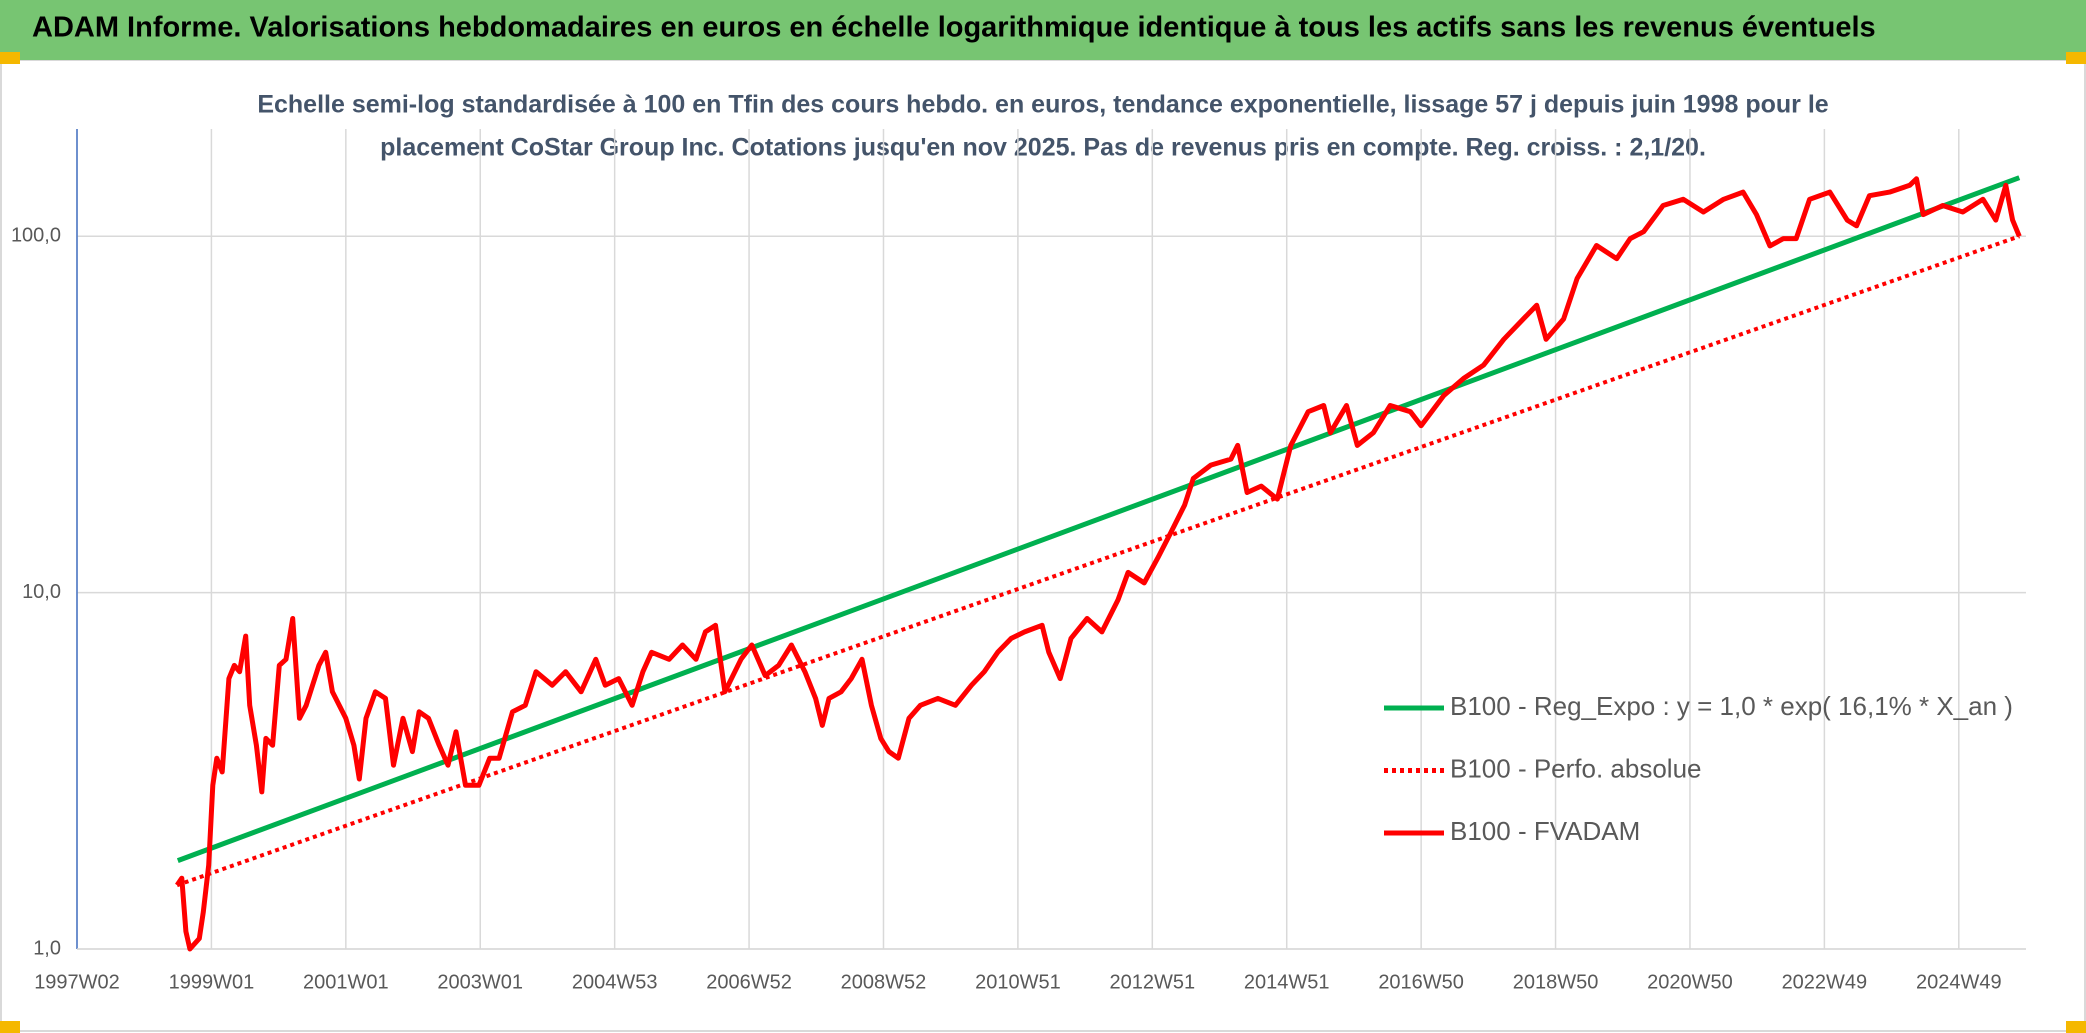 The width and height of the screenshot is (2086, 1033). Describe the element at coordinates (36, 236) in the screenshot. I see `y-tick-label: 100,0` at that location.